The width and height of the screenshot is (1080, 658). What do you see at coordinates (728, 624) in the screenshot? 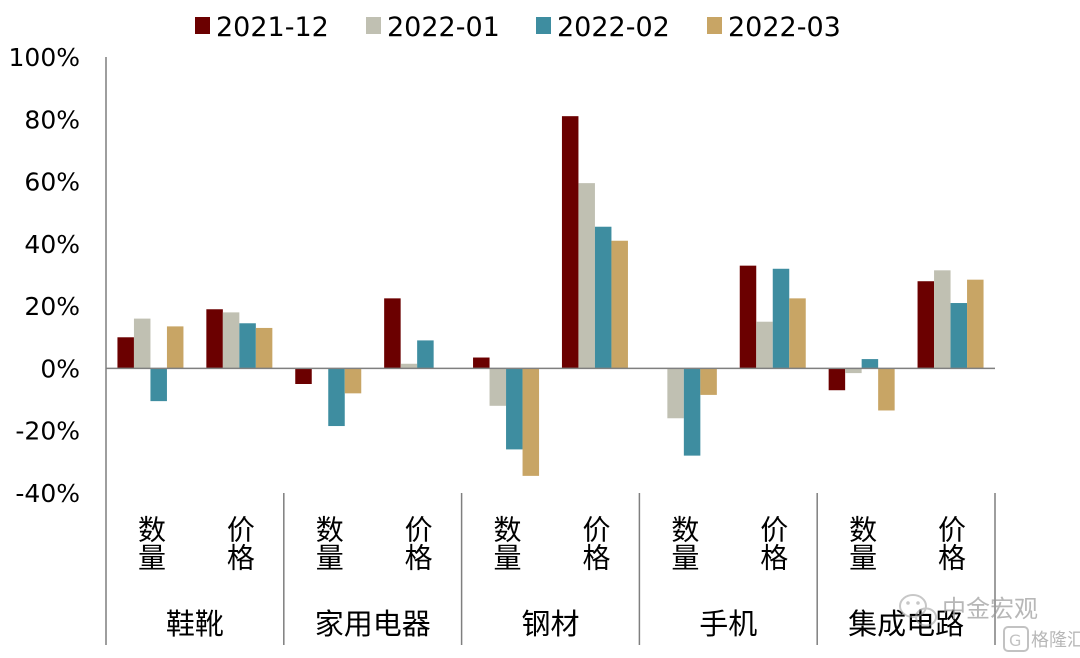
I see `x-group-label: 手机` at bounding box center [728, 624].